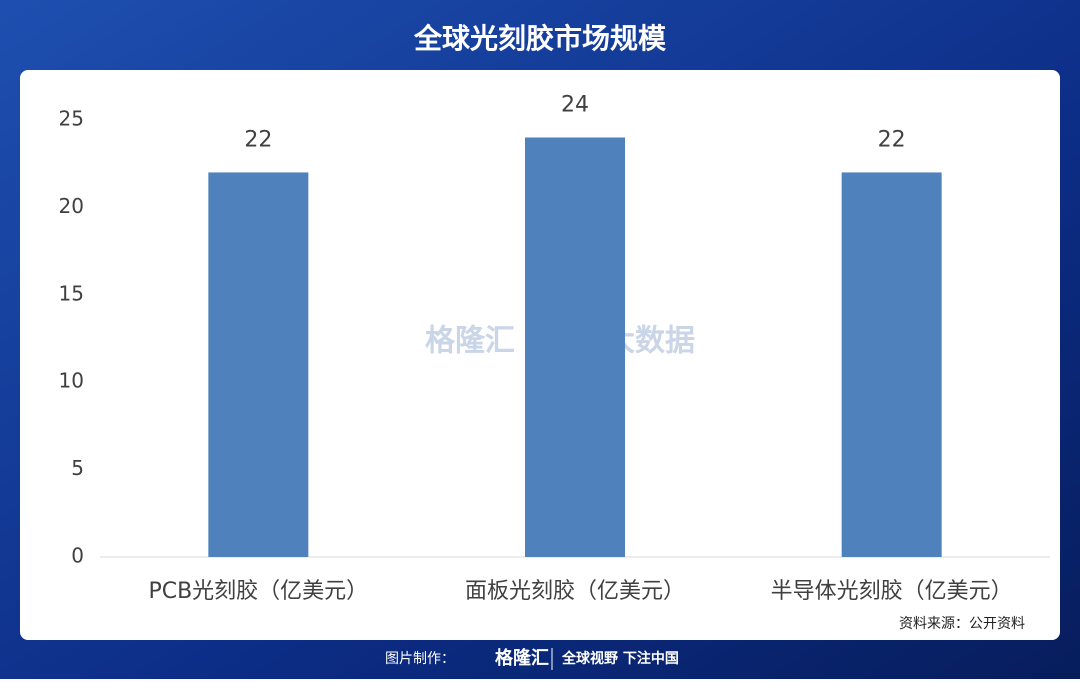  Describe the element at coordinates (540, 38) in the screenshot. I see `chart-title: 全球光刻胶市场规模` at that location.